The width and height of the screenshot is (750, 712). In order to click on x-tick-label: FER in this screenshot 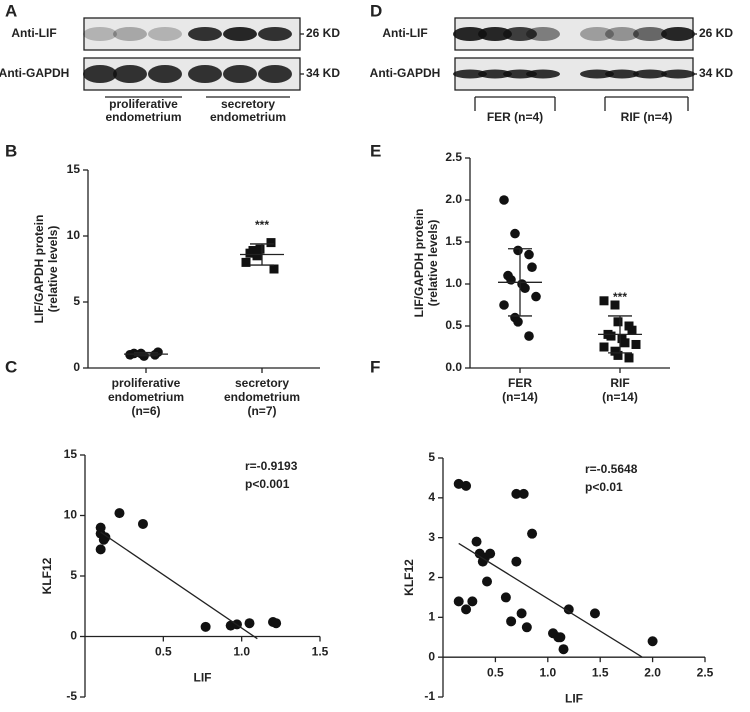, I will do `click(520, 383)`.